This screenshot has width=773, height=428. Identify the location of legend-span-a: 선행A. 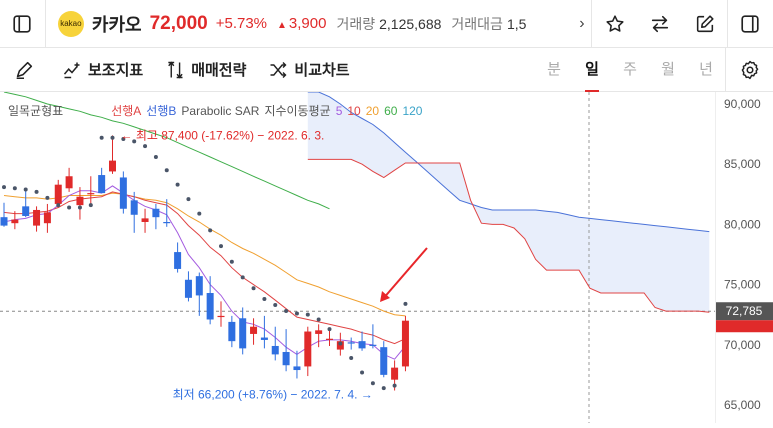
(126, 111).